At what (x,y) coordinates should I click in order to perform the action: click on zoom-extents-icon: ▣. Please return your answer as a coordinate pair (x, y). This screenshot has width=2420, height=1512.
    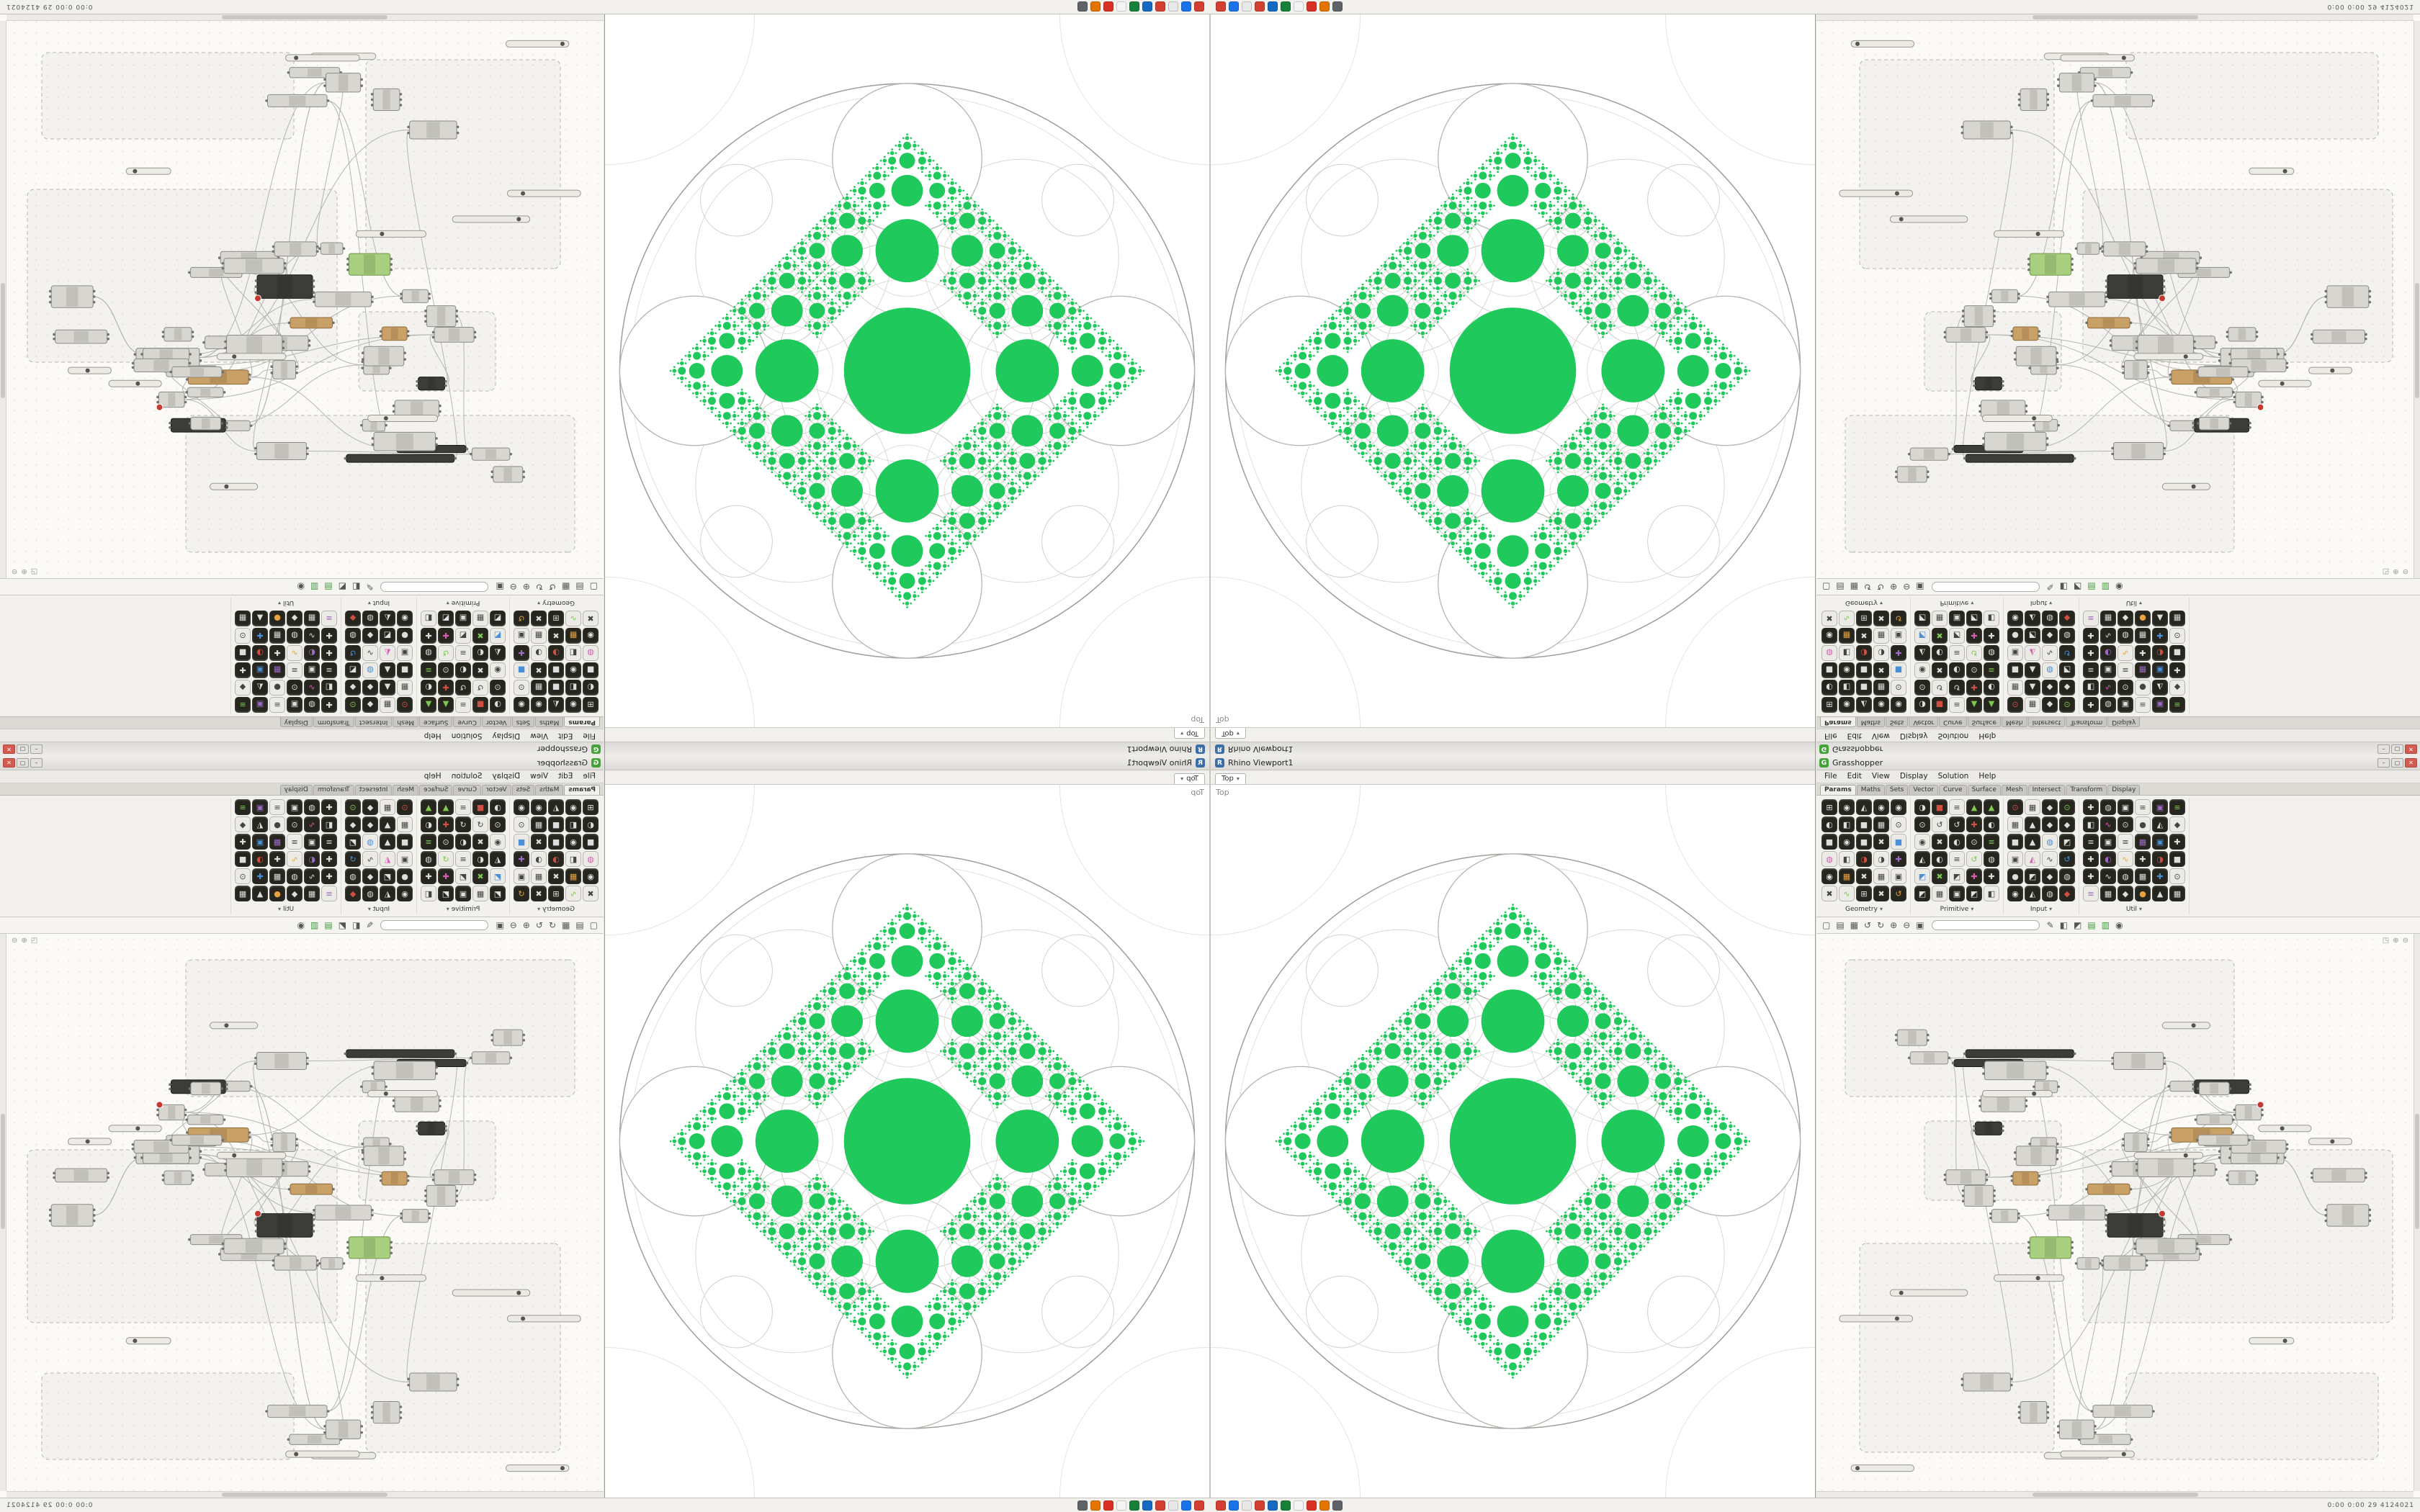
    Looking at the image, I should click on (500, 587).